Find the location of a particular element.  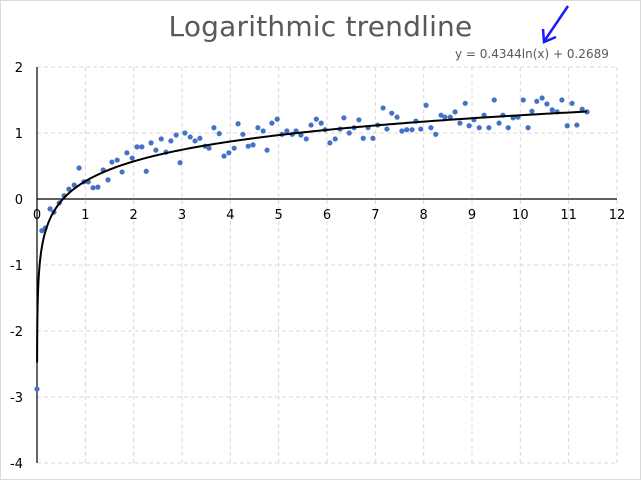

x-tick-label: 3 is located at coordinates (182, 215).